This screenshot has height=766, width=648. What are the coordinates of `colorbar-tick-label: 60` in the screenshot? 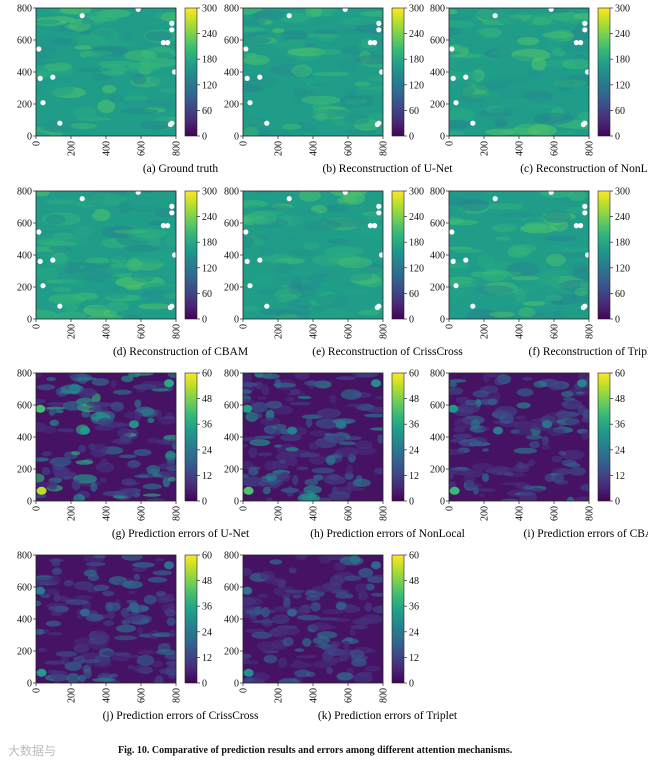 It's located at (207, 294).